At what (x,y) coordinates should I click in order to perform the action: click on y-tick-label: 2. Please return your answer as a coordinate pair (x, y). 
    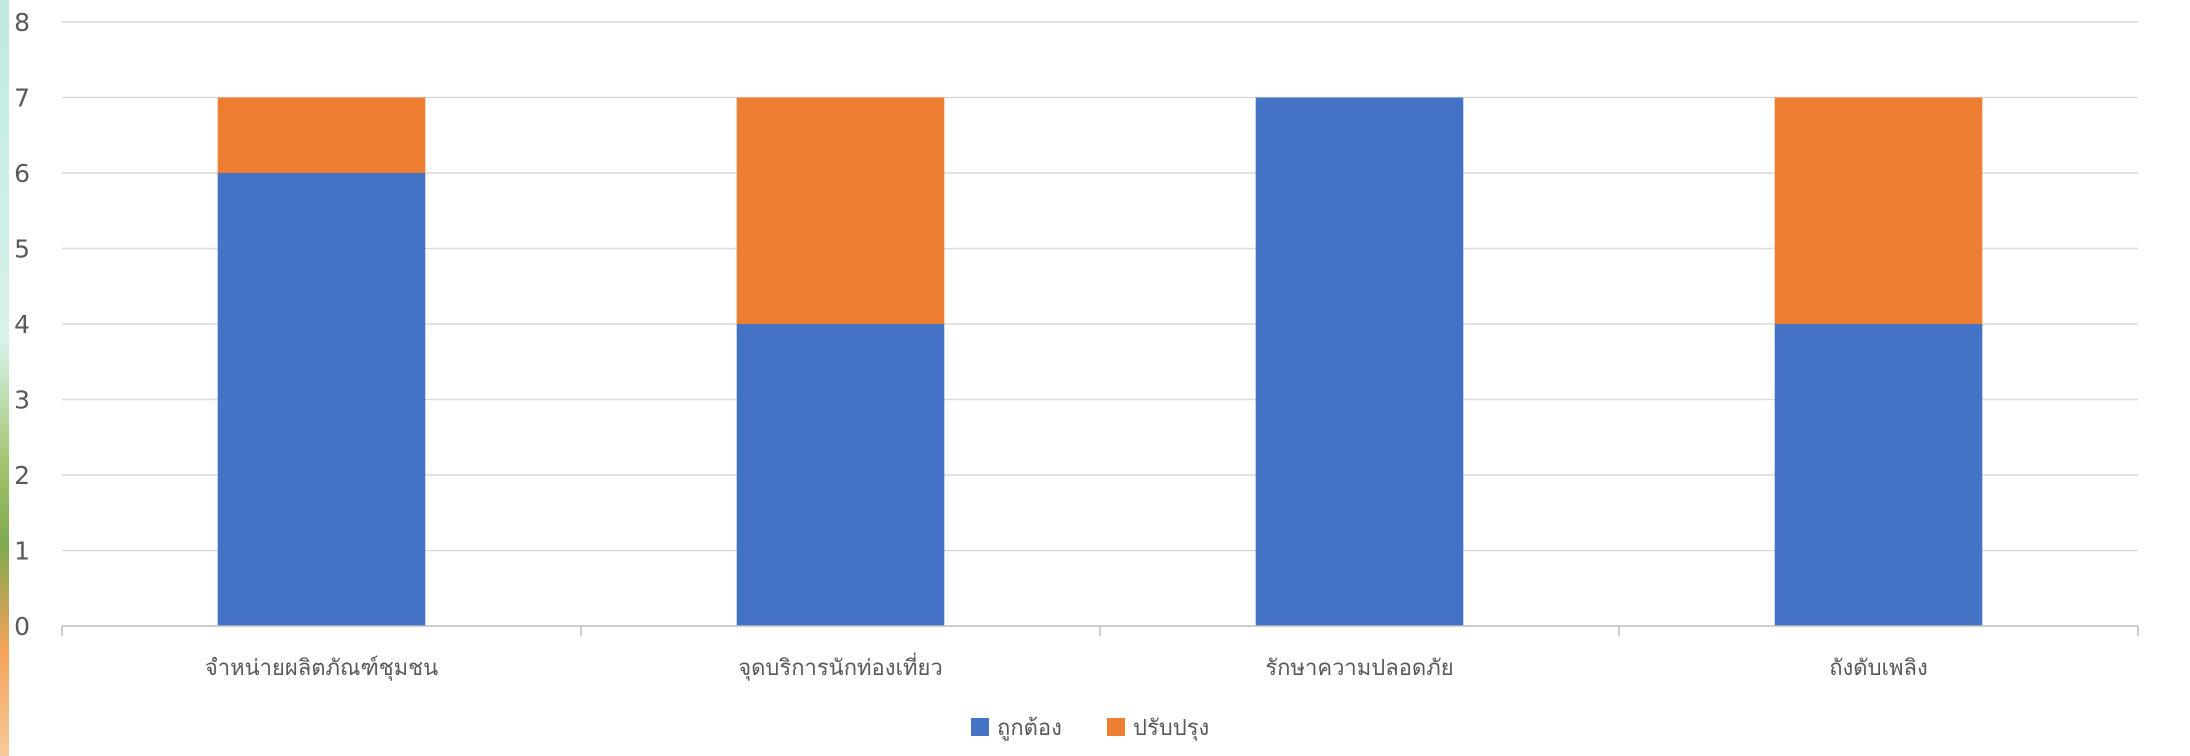
    Looking at the image, I should click on (22, 475).